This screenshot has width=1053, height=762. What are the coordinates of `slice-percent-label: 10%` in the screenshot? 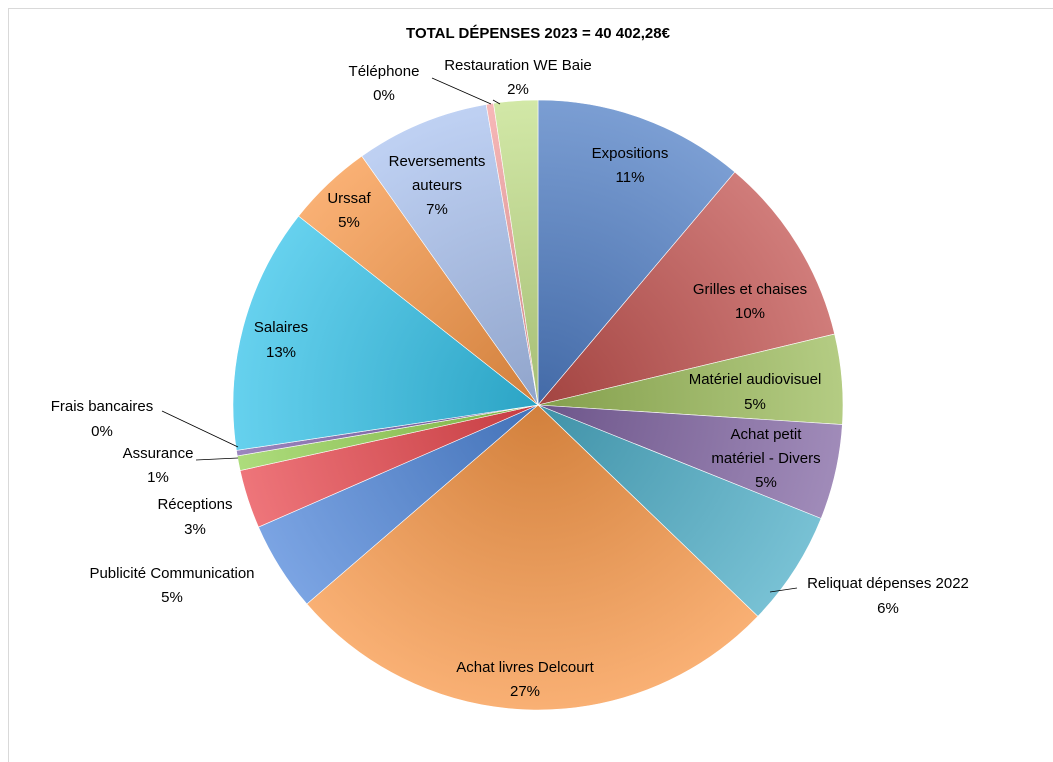 It's located at (750, 313).